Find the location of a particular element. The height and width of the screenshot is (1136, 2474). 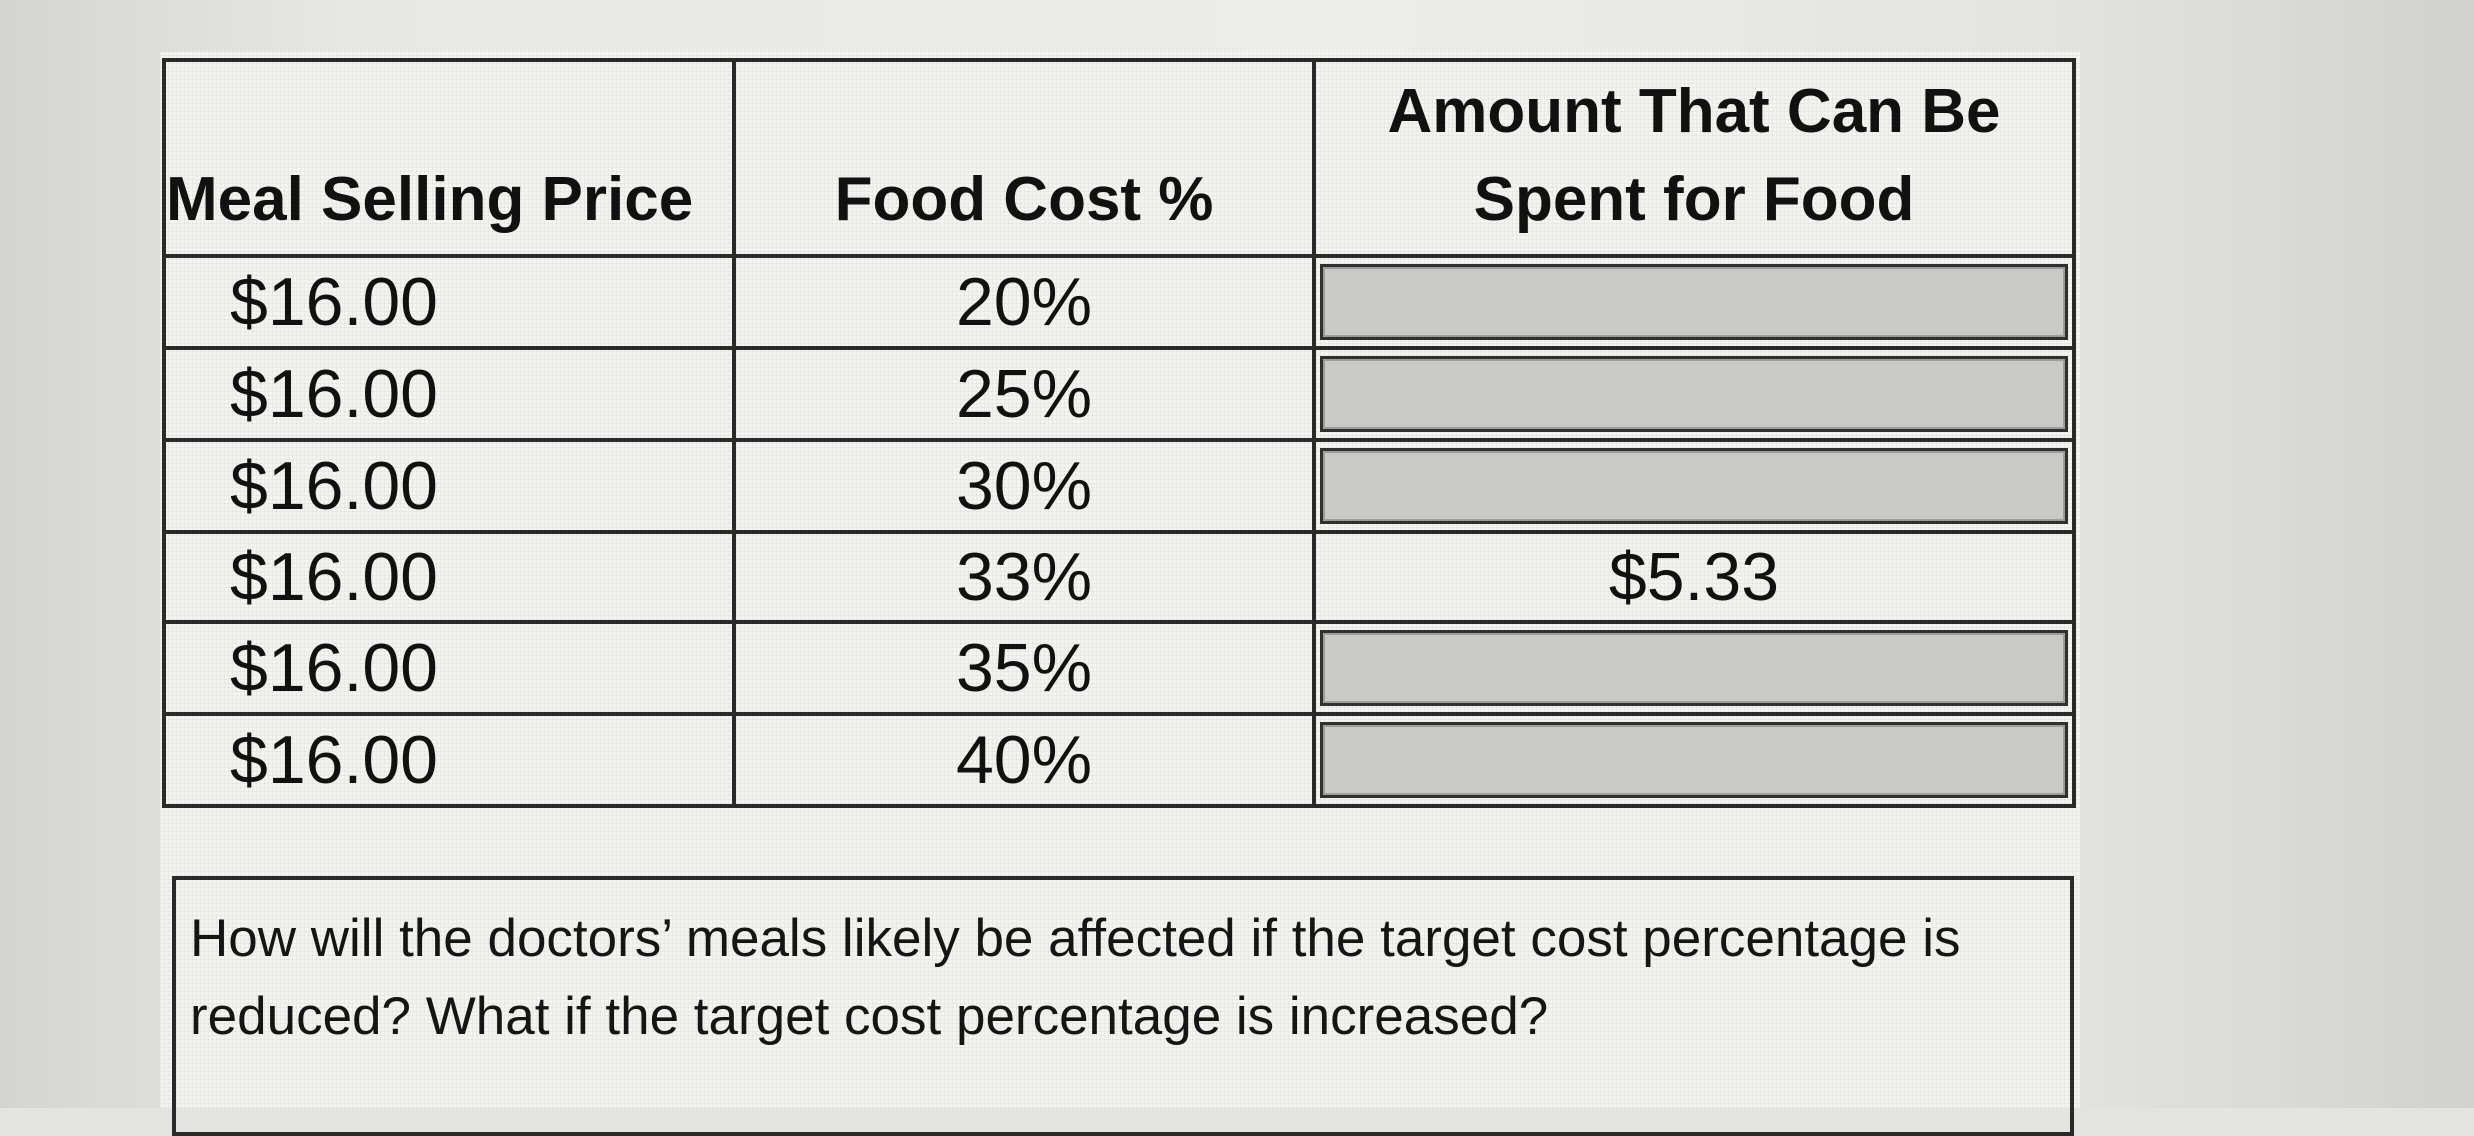

table-row: $16.00 40% is located at coordinates (1119, 760).